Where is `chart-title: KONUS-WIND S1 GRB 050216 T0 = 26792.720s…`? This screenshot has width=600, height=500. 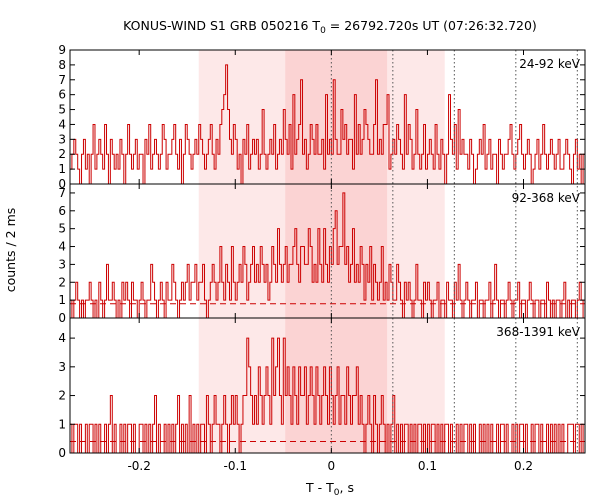 chart-title: KONUS-WIND S1 GRB 050216 T0 = 26792.720s… is located at coordinates (330, 27).